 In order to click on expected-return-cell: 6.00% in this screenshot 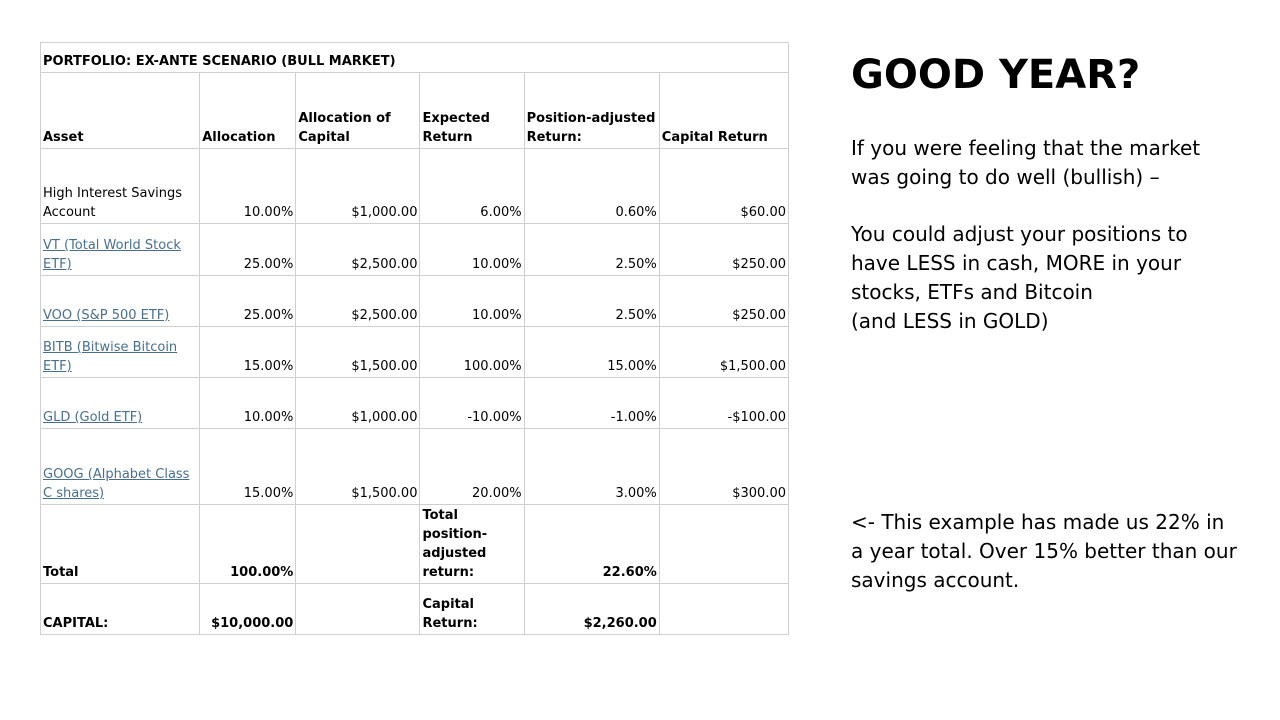, I will do `click(472, 186)`.